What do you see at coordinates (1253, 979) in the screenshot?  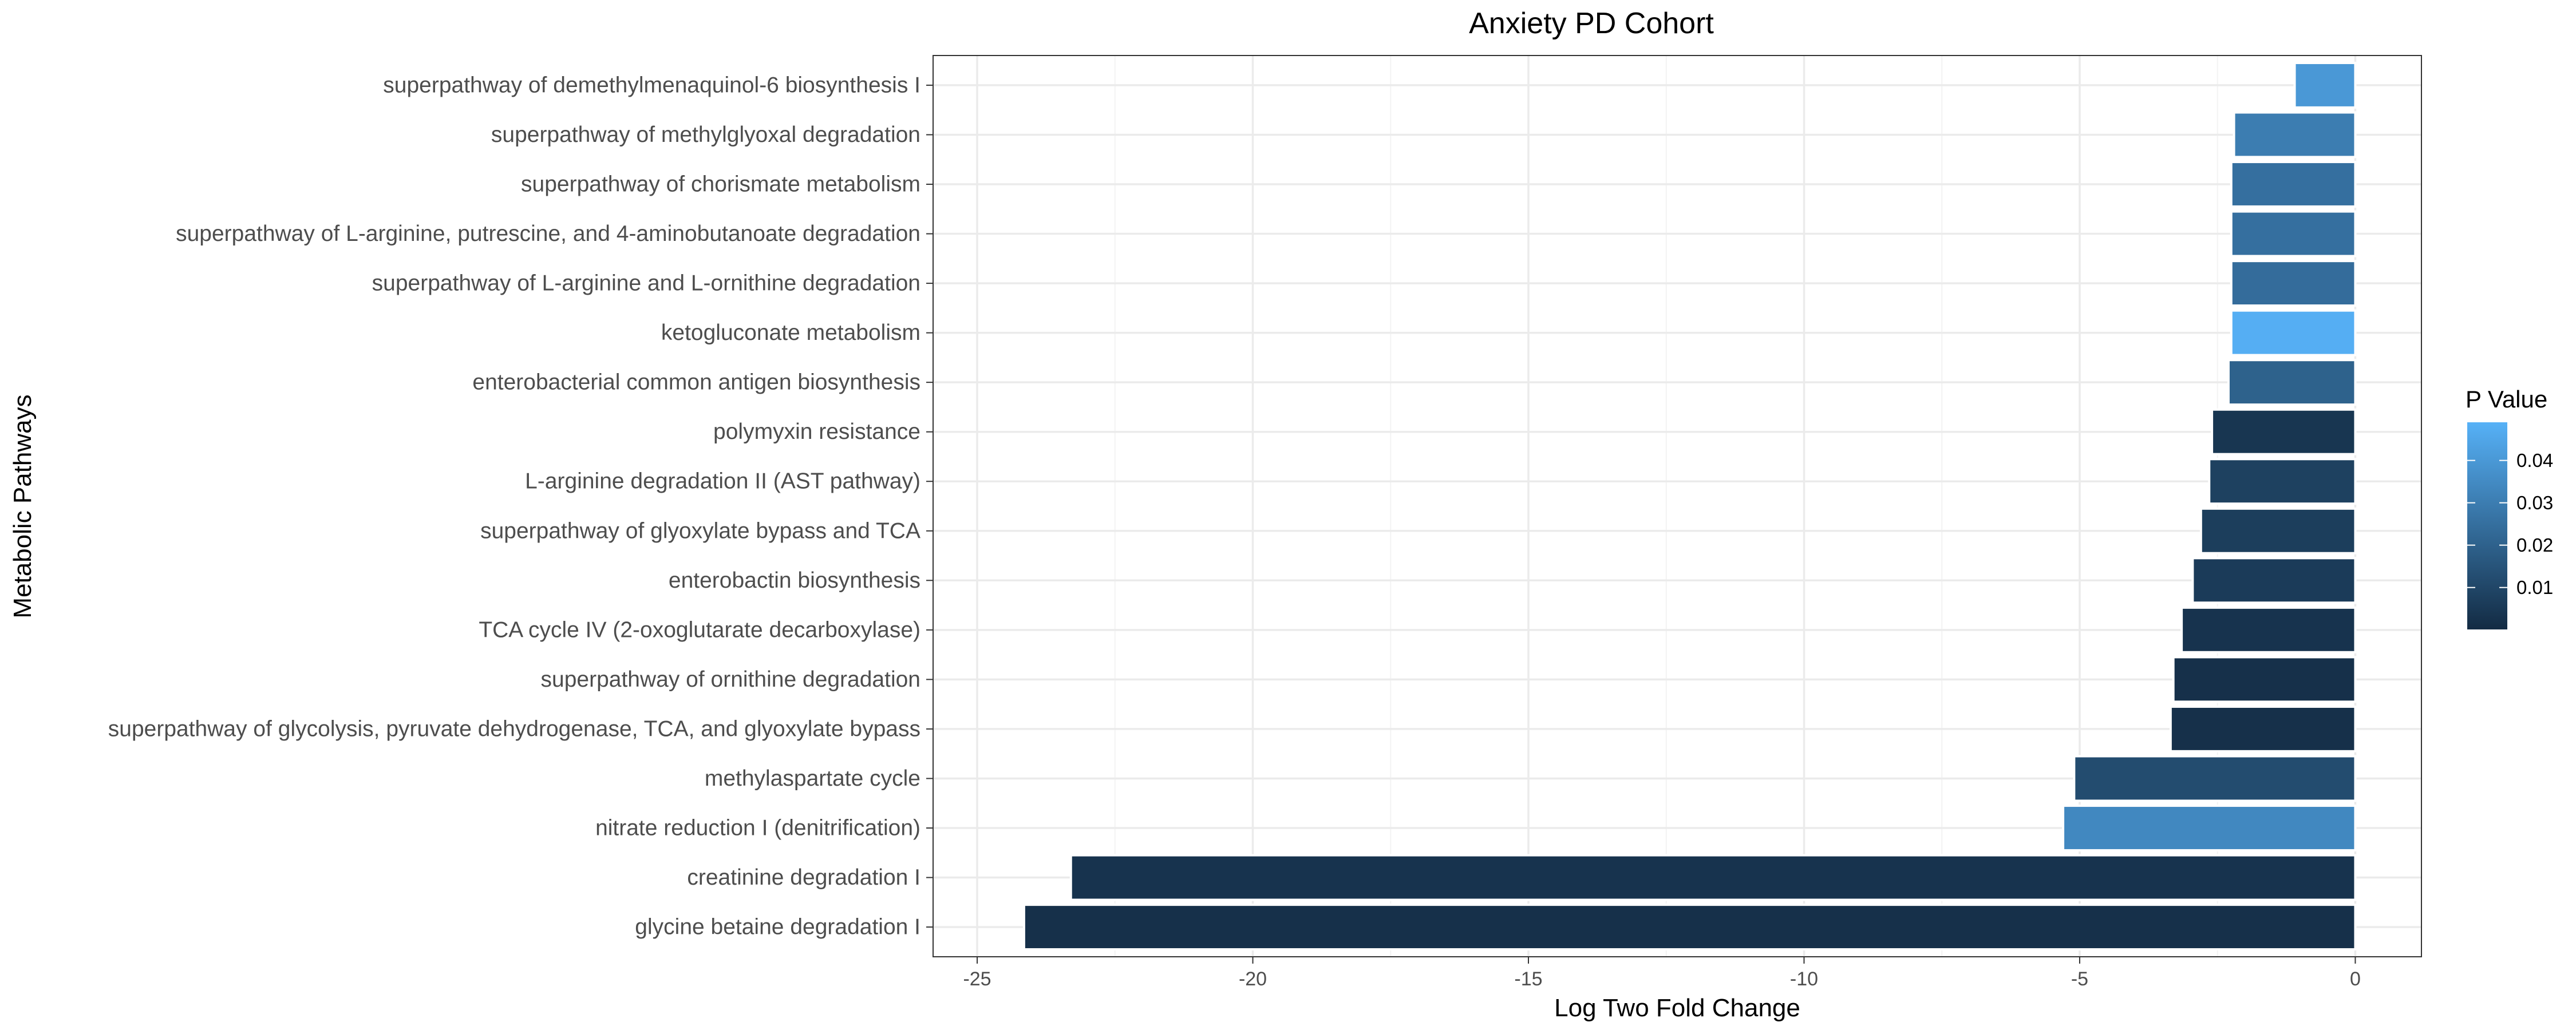 I see `x-tick-label: -20` at bounding box center [1253, 979].